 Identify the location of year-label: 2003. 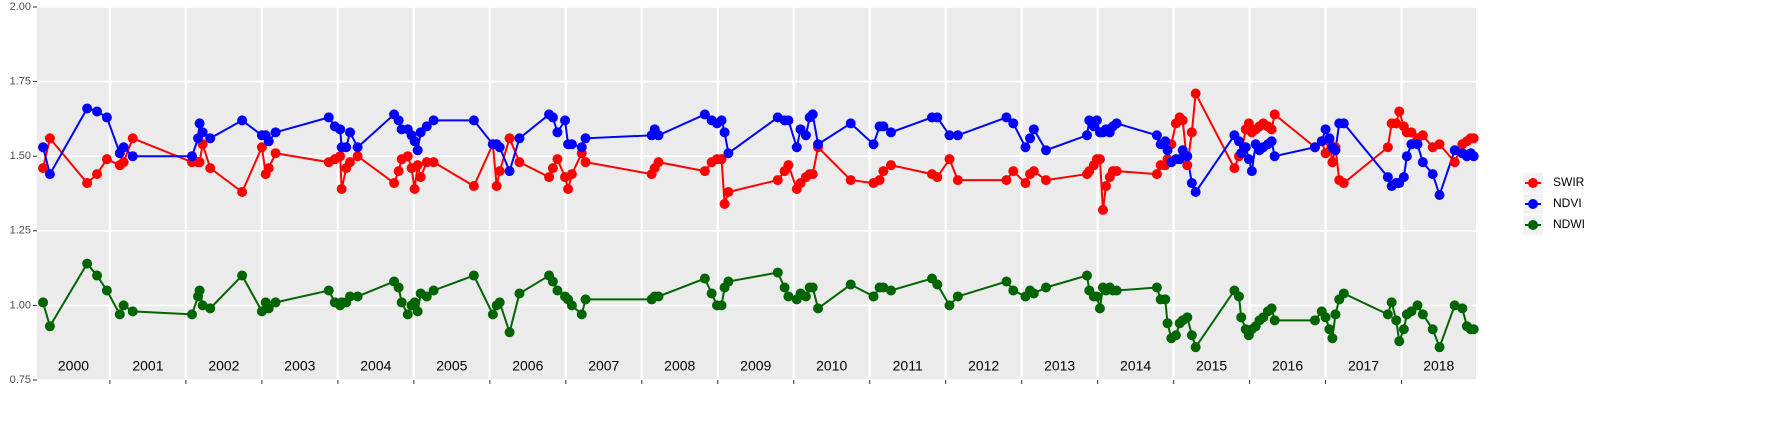
(299, 366).